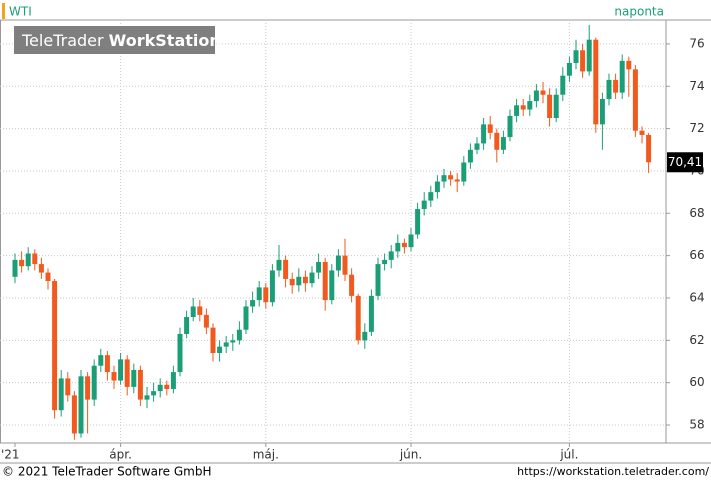 The image size is (711, 481). I want to click on logo-box, so click(114, 40).